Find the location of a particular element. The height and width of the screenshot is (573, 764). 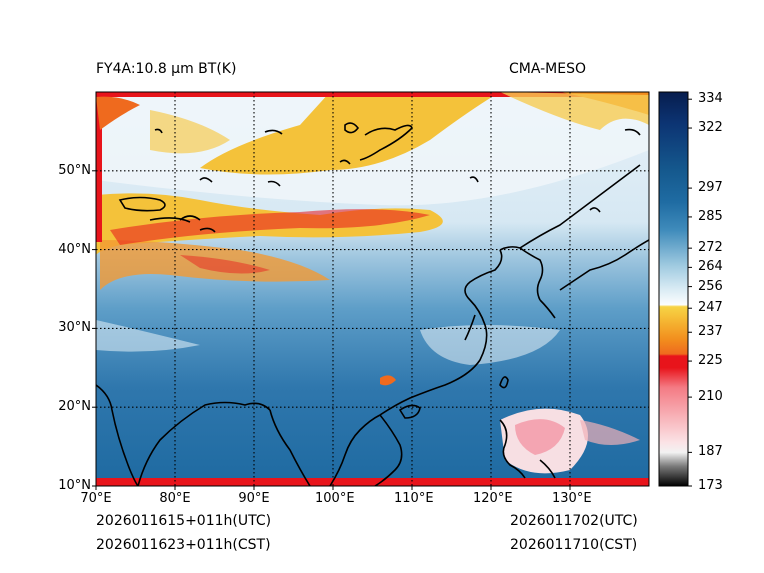

lon-label: 120°E is located at coordinates (493, 498).